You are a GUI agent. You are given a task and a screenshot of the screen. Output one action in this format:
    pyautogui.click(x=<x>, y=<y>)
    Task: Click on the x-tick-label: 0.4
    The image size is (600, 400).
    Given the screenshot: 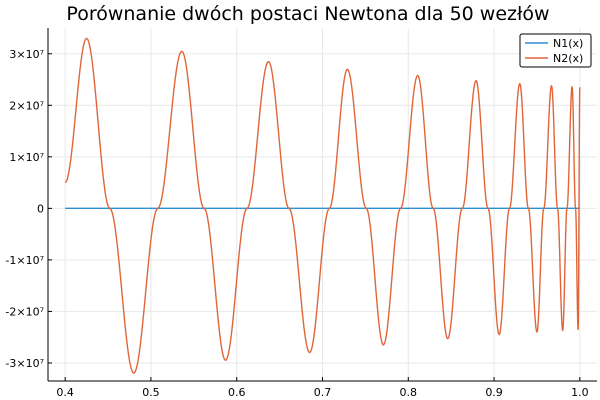 What is the action you would take?
    pyautogui.click(x=65, y=392)
    